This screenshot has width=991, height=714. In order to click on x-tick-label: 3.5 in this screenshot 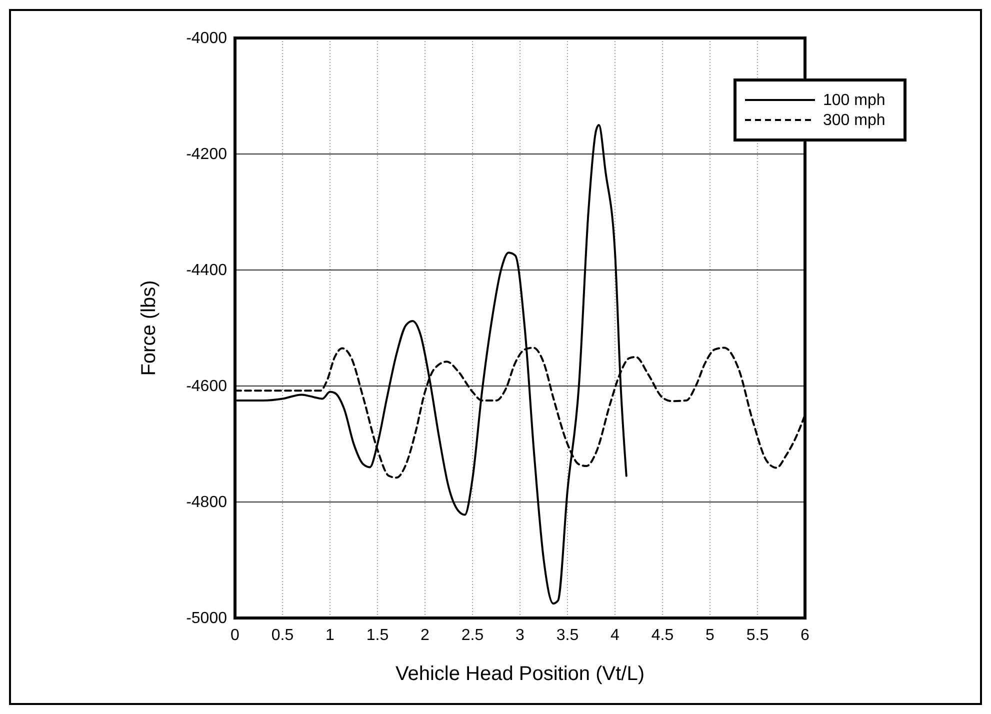, I will do `click(567, 635)`.